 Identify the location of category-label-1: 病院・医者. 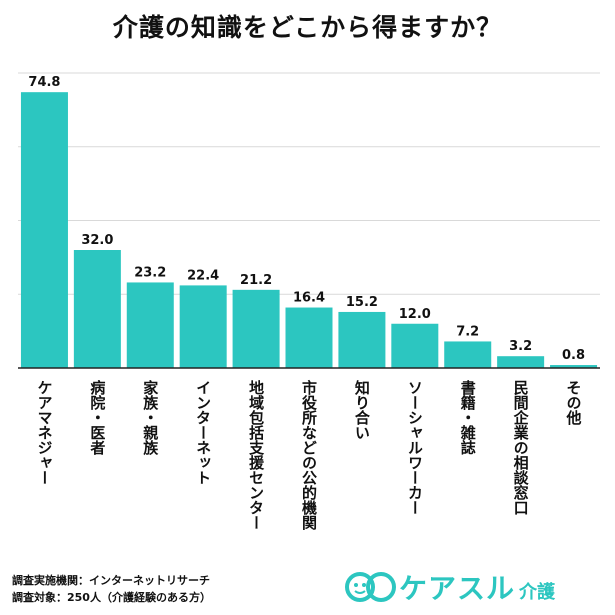
(97, 417).